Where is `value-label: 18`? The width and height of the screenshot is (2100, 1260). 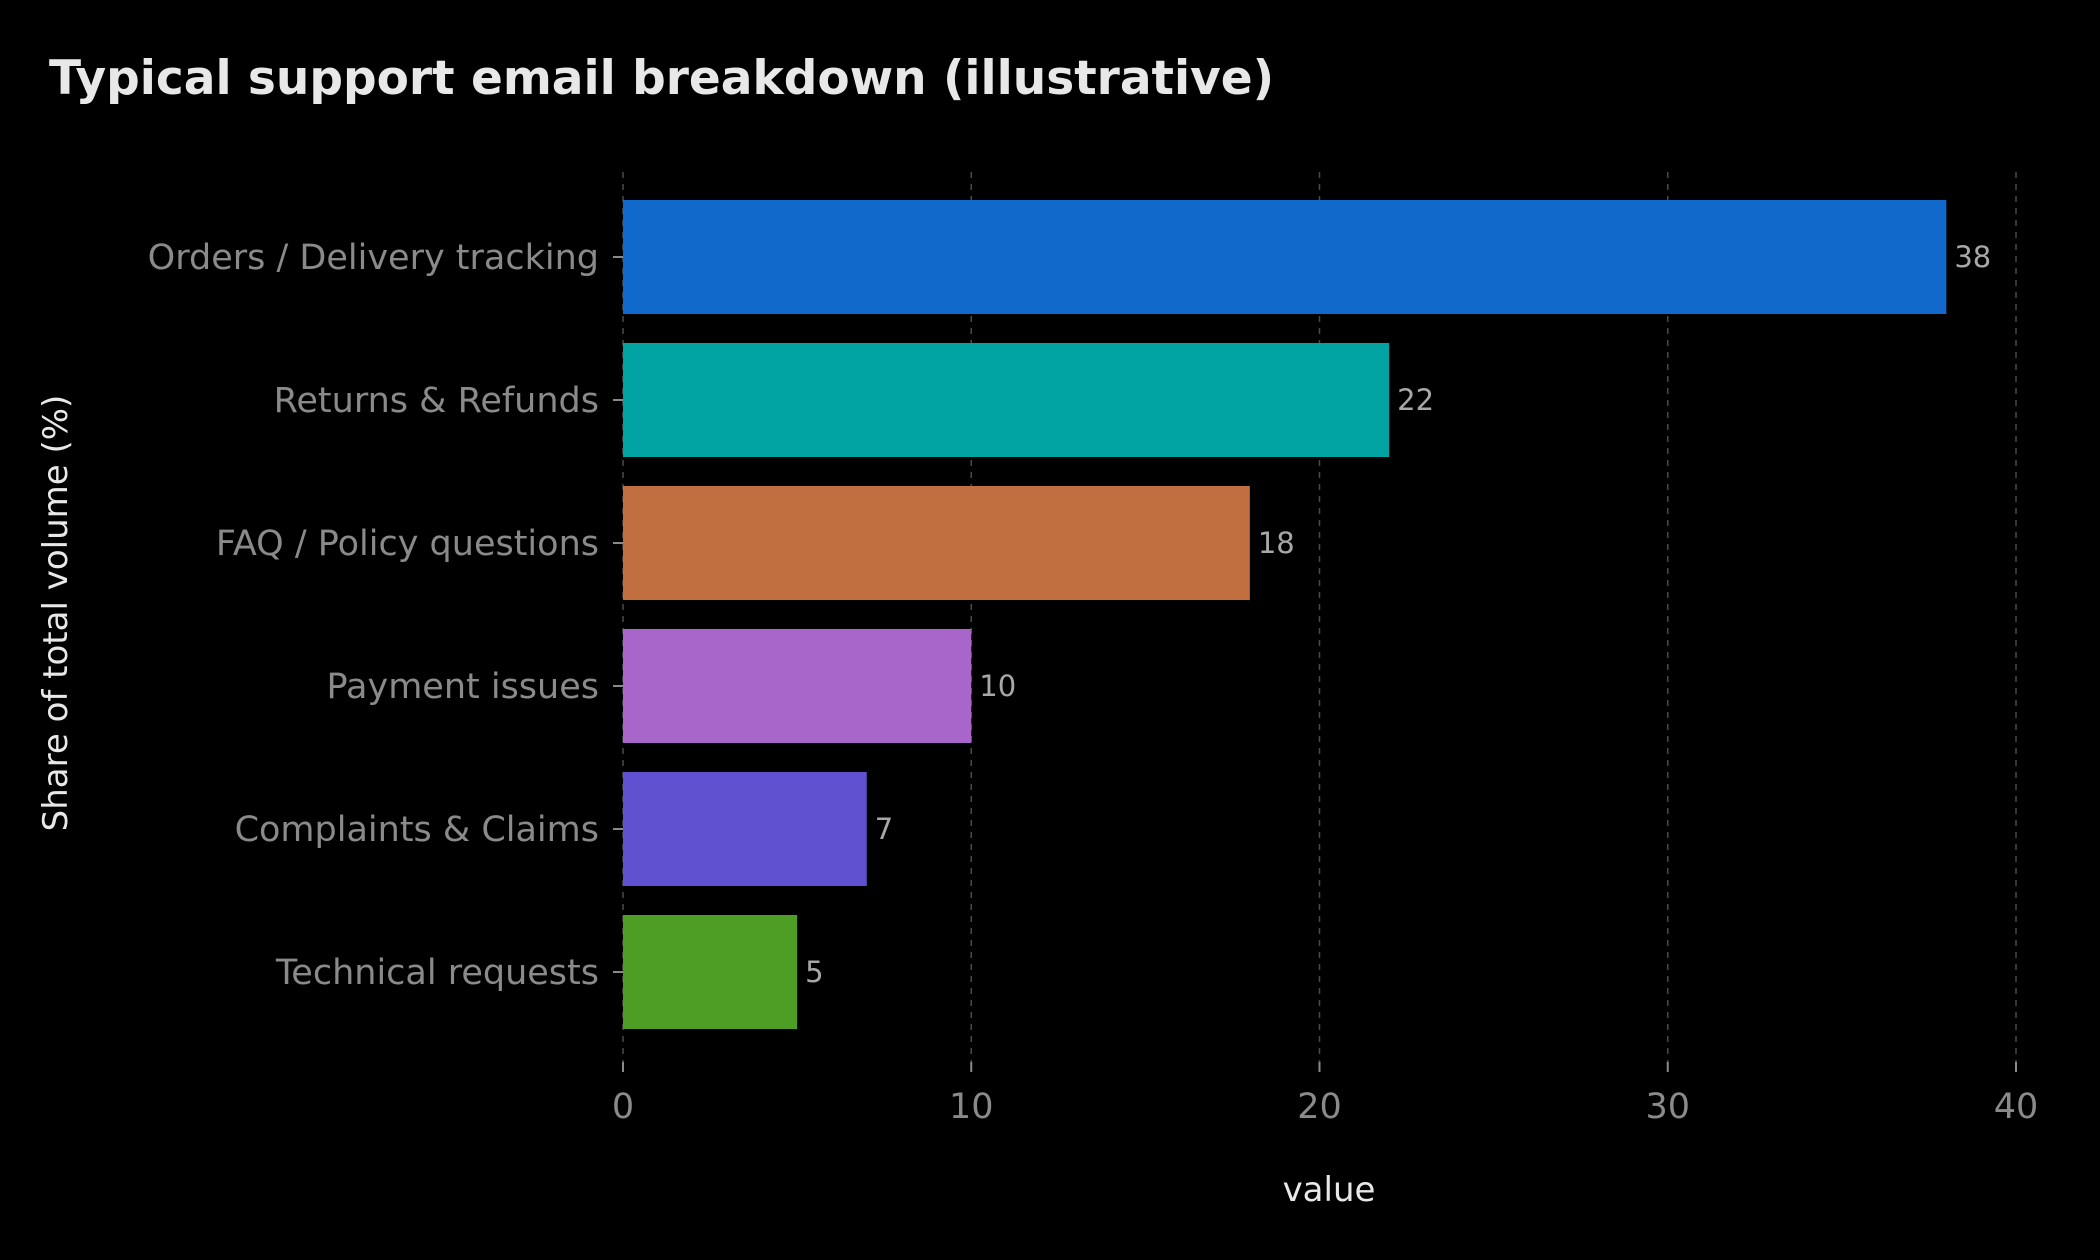 value-label: 18 is located at coordinates (1276, 543).